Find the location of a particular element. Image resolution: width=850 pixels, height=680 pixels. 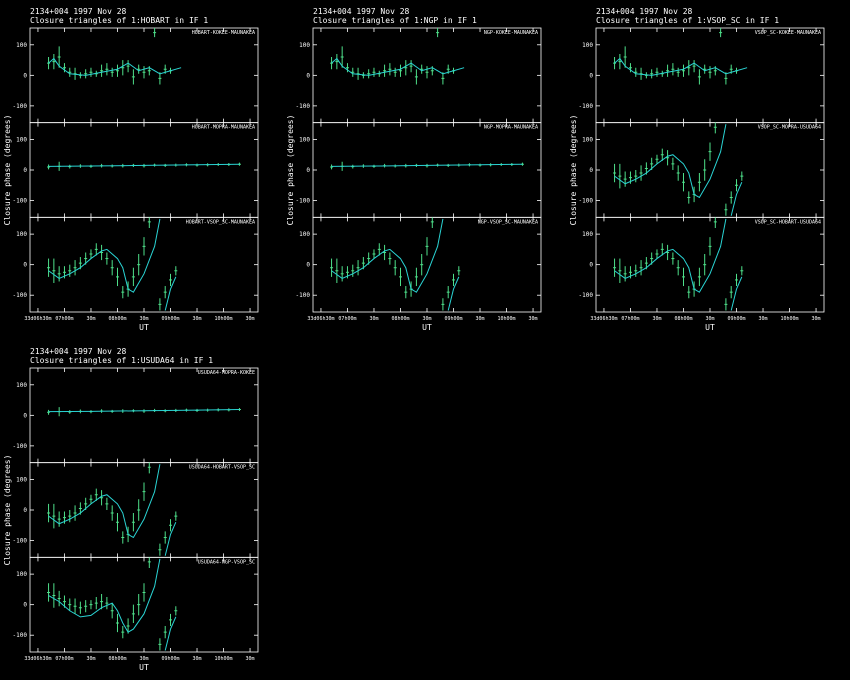

panel-label: VSOP_SC-MOPRA-USUDA64 is located at coordinates (789, 128).